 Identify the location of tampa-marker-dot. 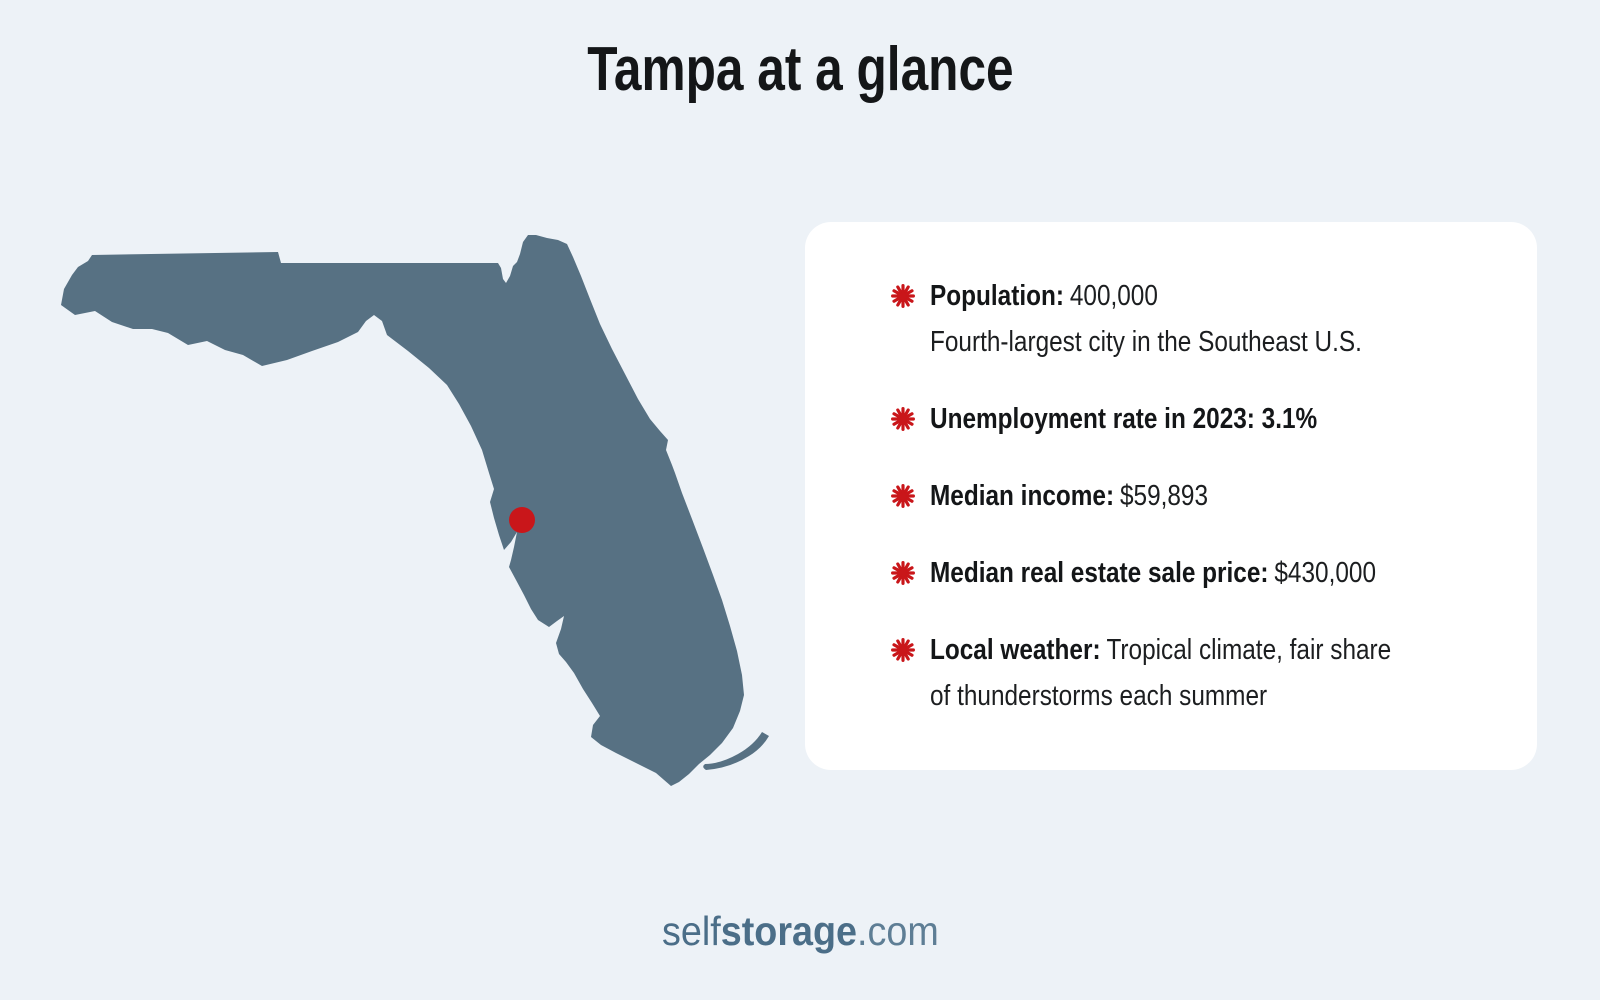
(522, 520).